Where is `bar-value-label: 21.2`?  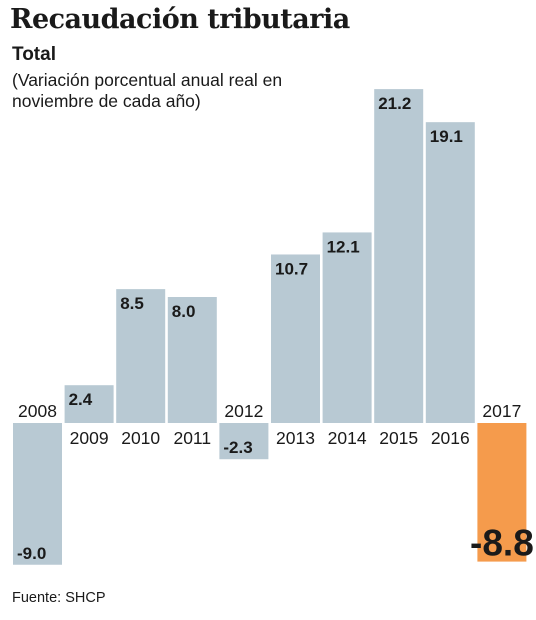 bar-value-label: 21.2 is located at coordinates (394, 103).